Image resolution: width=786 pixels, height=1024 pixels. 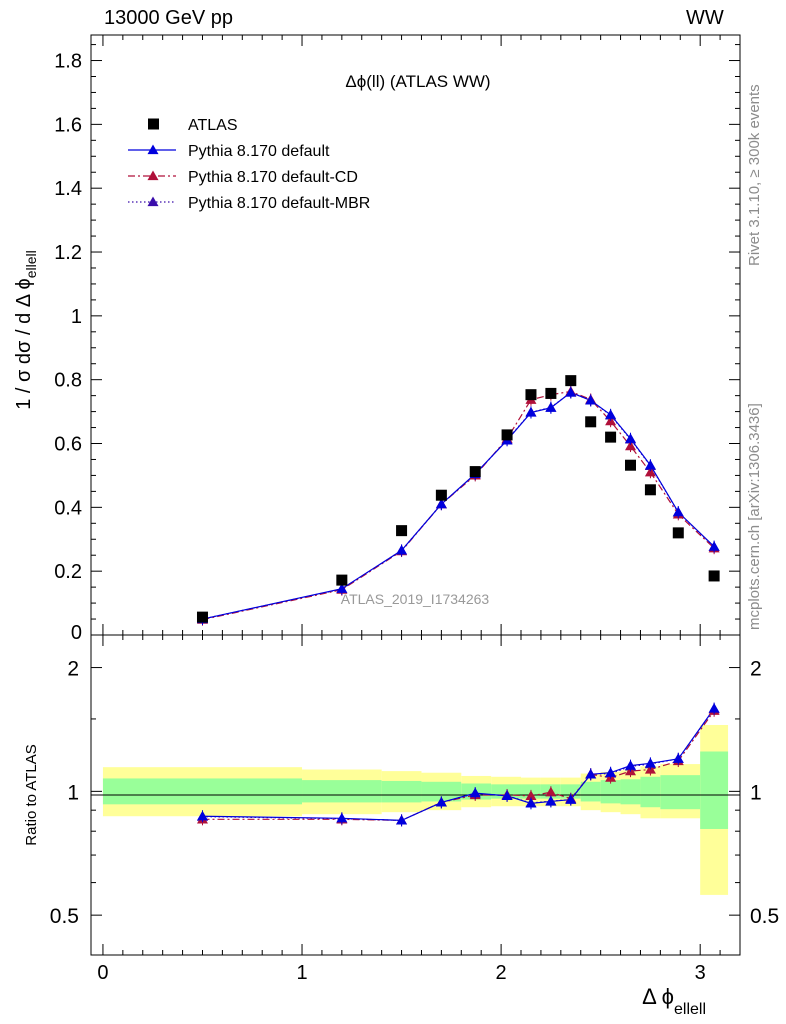 I want to click on svg-text: 1 / σ dσ / d Δ ϕellell, so click(x=26, y=330).